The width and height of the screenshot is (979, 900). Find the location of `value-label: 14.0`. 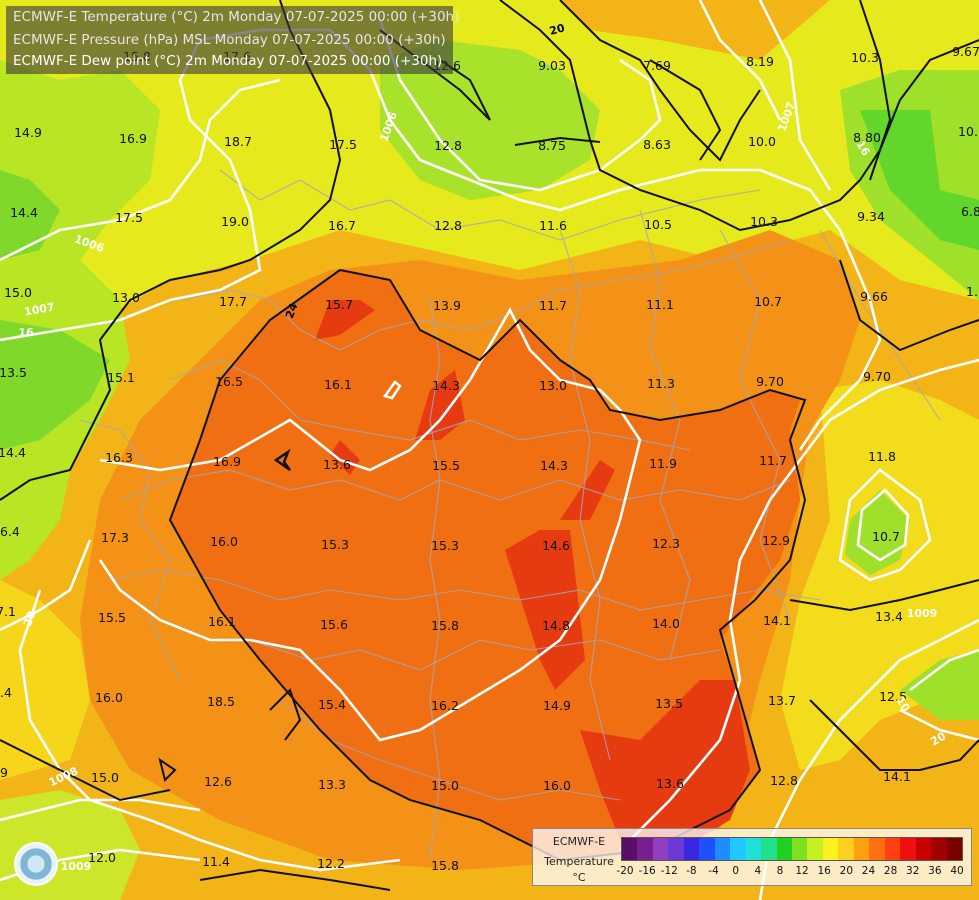

value-label: 14.0 is located at coordinates (666, 623).